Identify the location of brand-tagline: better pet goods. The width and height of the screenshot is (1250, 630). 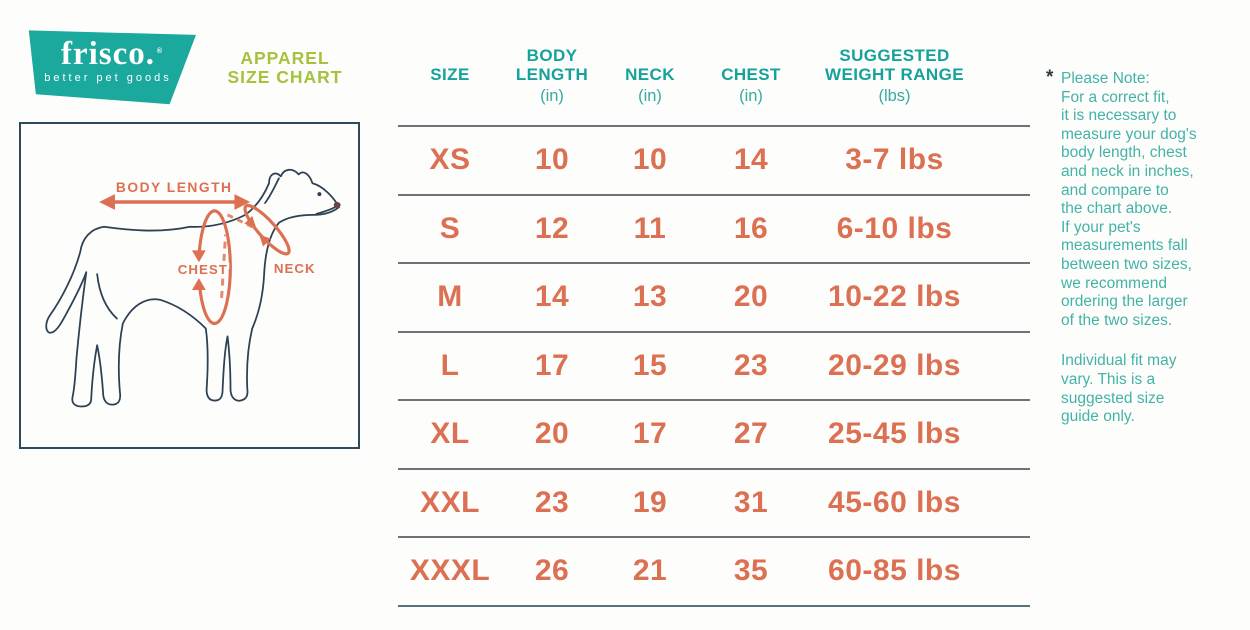
(108, 77).